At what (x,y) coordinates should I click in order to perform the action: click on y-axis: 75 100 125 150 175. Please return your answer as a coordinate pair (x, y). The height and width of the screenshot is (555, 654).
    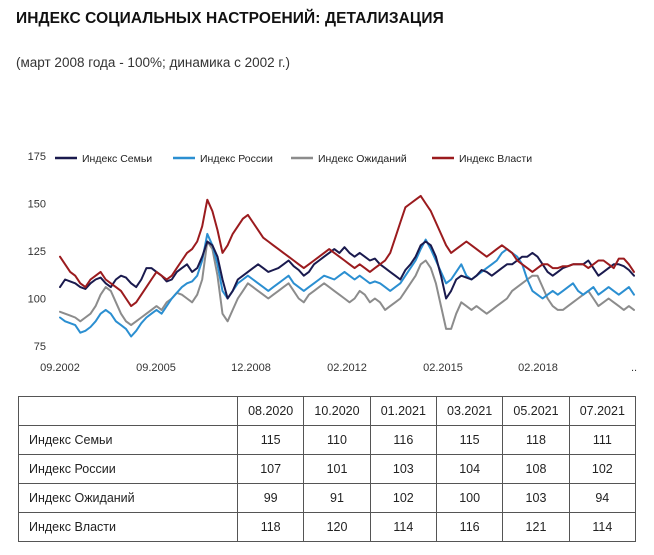
    Looking at the image, I should click on (37, 252).